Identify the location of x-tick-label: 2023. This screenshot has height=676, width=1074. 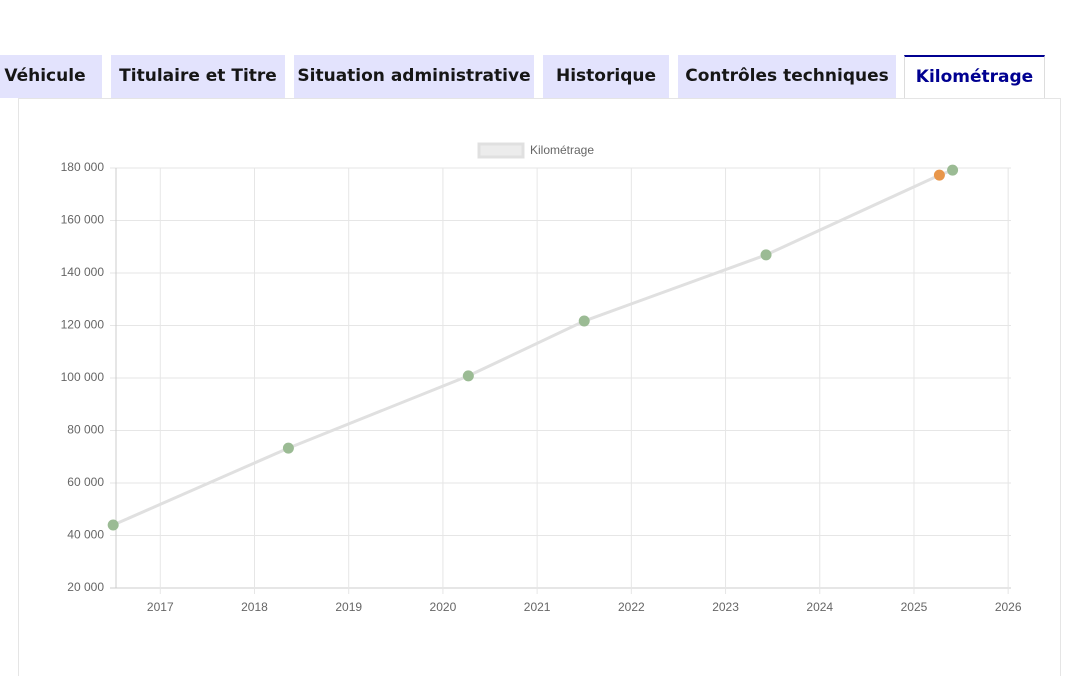
(725, 607).